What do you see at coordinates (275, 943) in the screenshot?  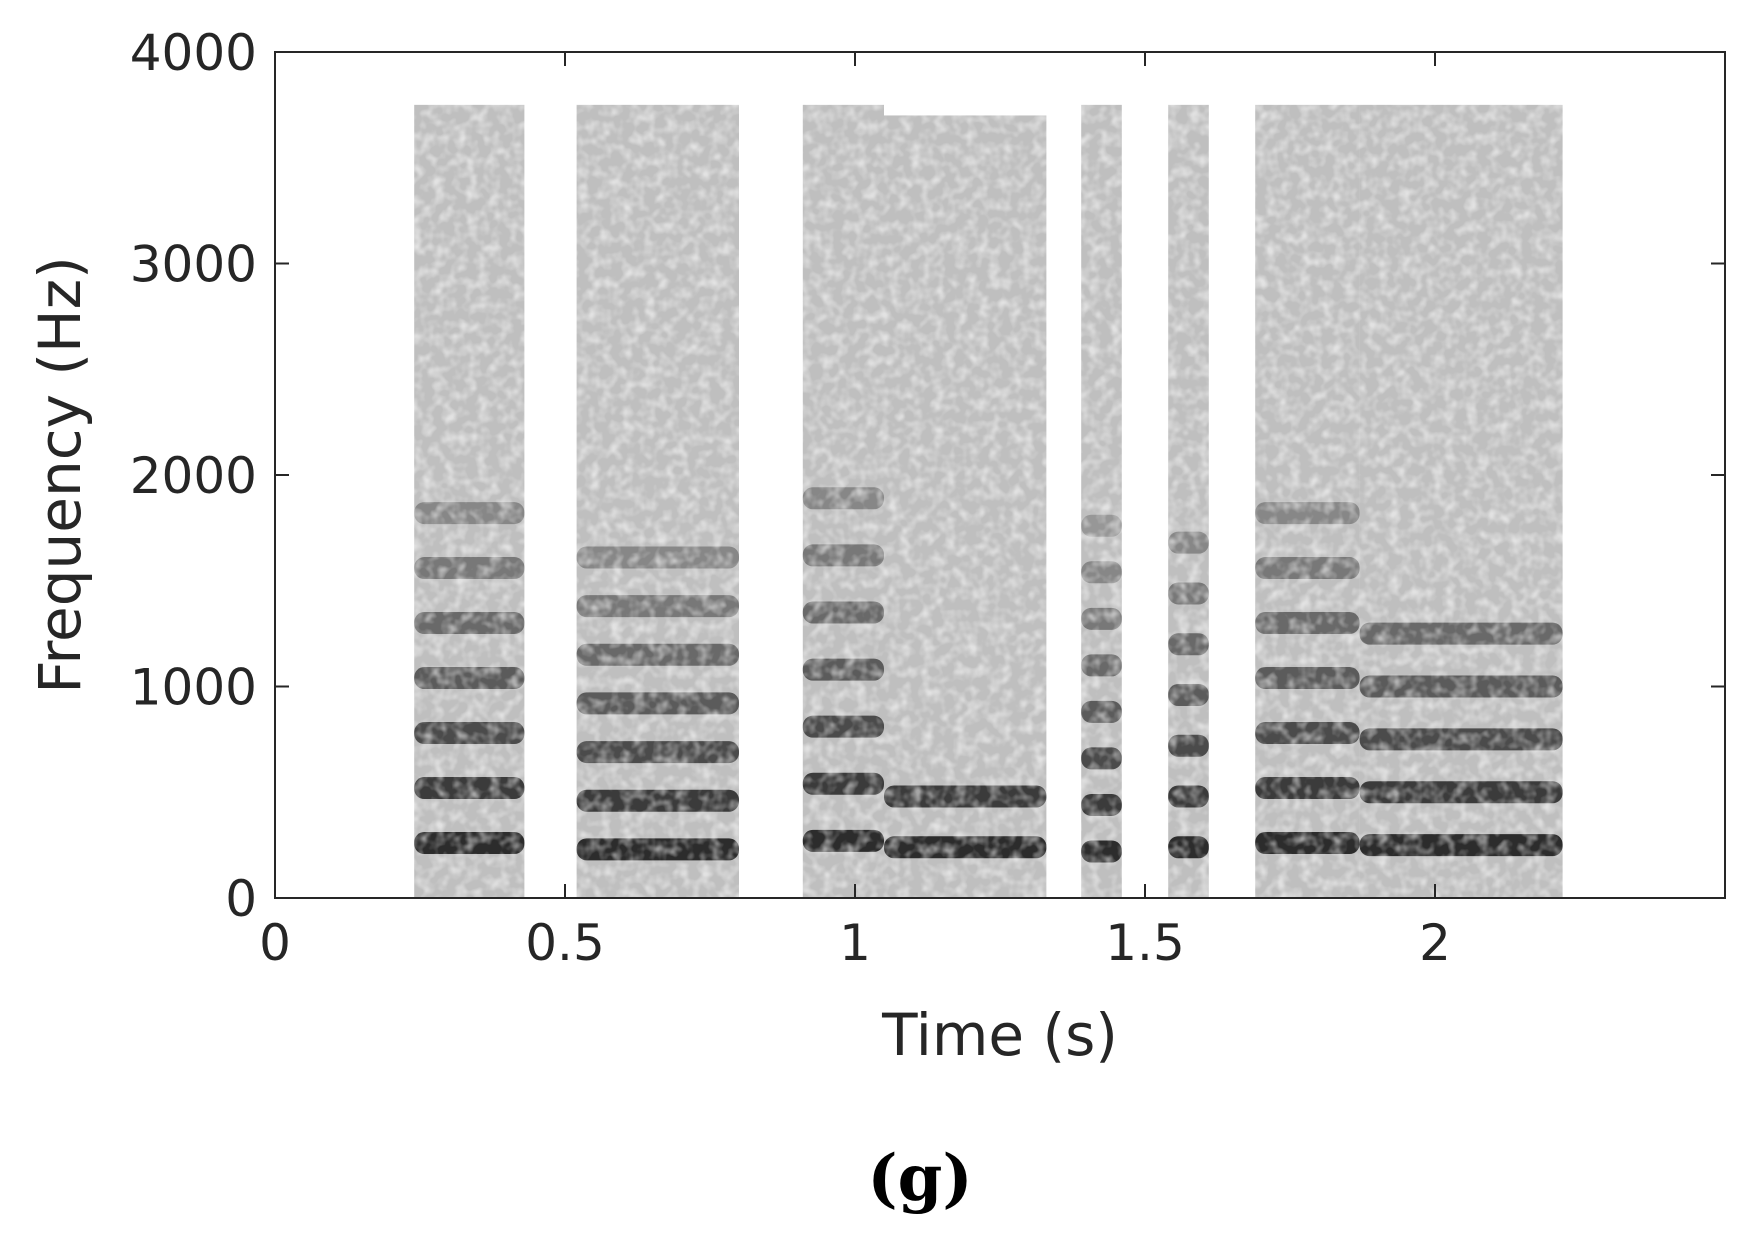 I see `x-tick-label: 0` at bounding box center [275, 943].